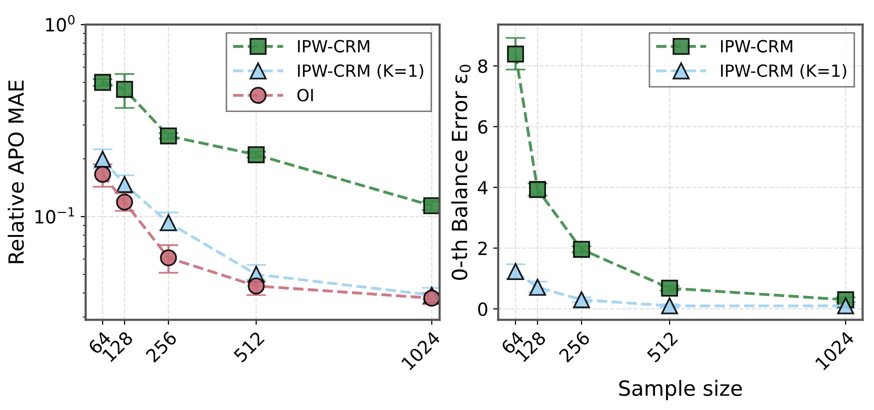 Image resolution: width=874 pixels, height=410 pixels. I want to click on y-axis-title: 0-th Balance Error ε$_{0}$, so click(461, 172).